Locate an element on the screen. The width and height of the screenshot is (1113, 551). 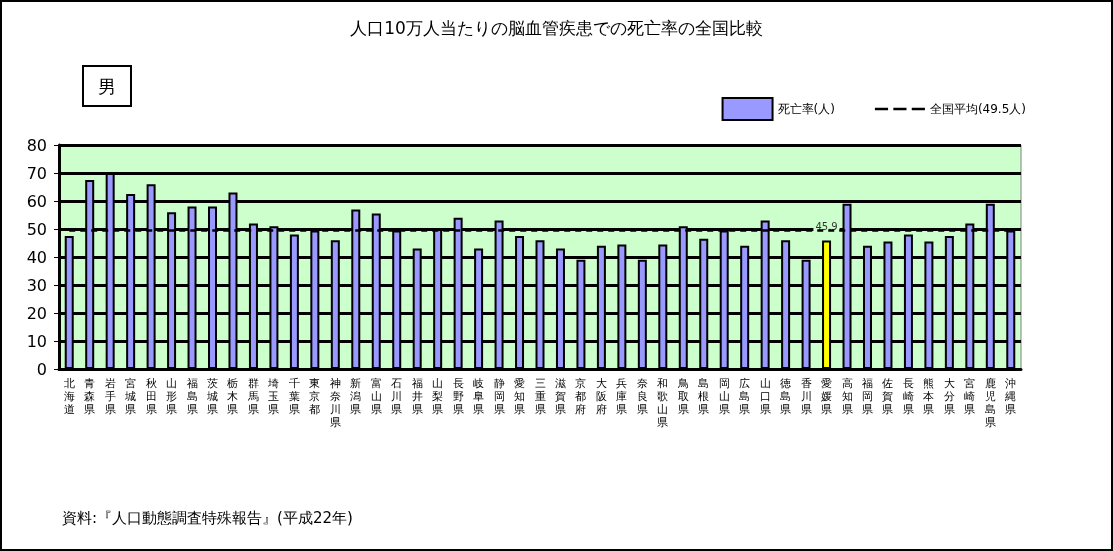
x-tick-label: 和歌山県 is located at coordinates (663, 403).